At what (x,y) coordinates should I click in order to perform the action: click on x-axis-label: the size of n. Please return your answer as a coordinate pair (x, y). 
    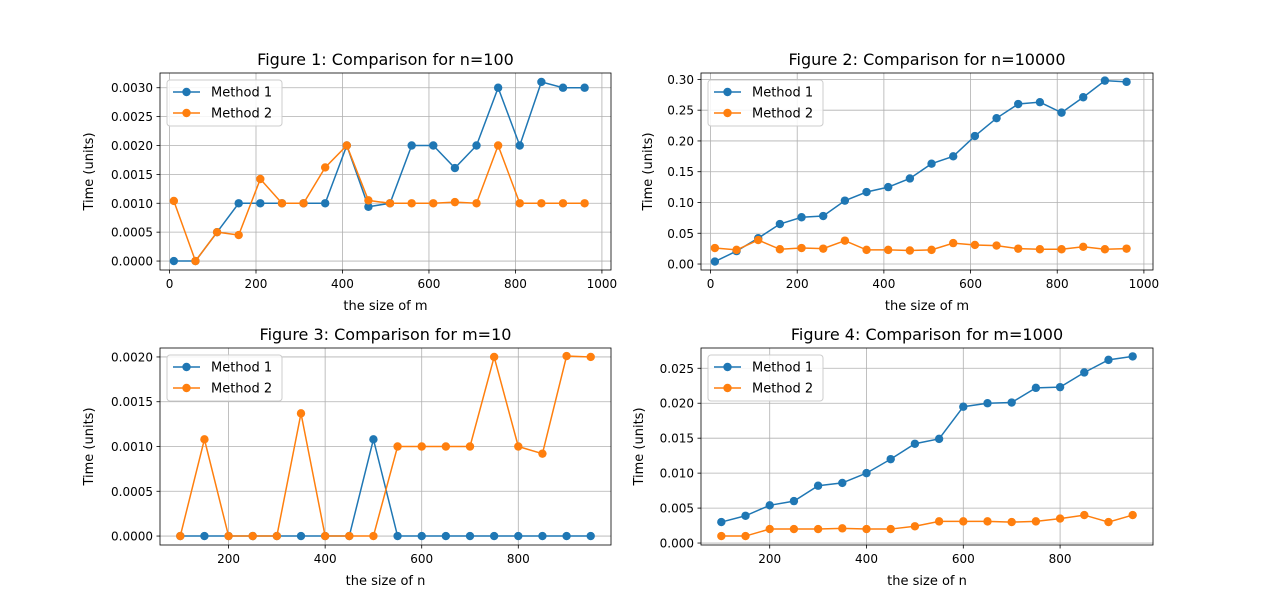
    Looking at the image, I should click on (927, 581).